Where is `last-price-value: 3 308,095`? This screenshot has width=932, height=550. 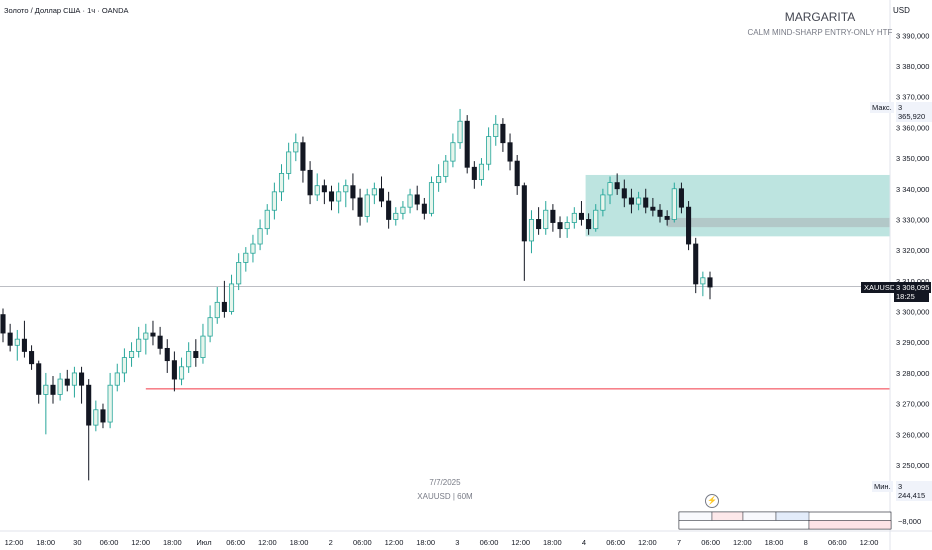
last-price-value: 3 308,095 is located at coordinates (913, 287).